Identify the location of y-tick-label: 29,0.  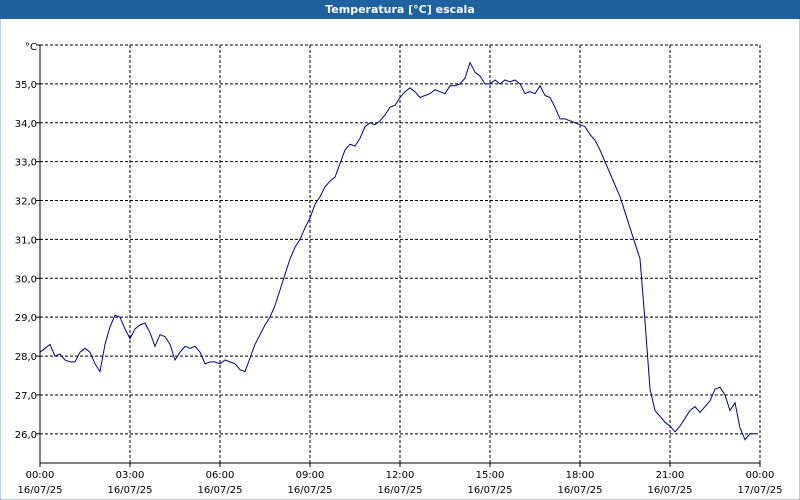
(26, 318).